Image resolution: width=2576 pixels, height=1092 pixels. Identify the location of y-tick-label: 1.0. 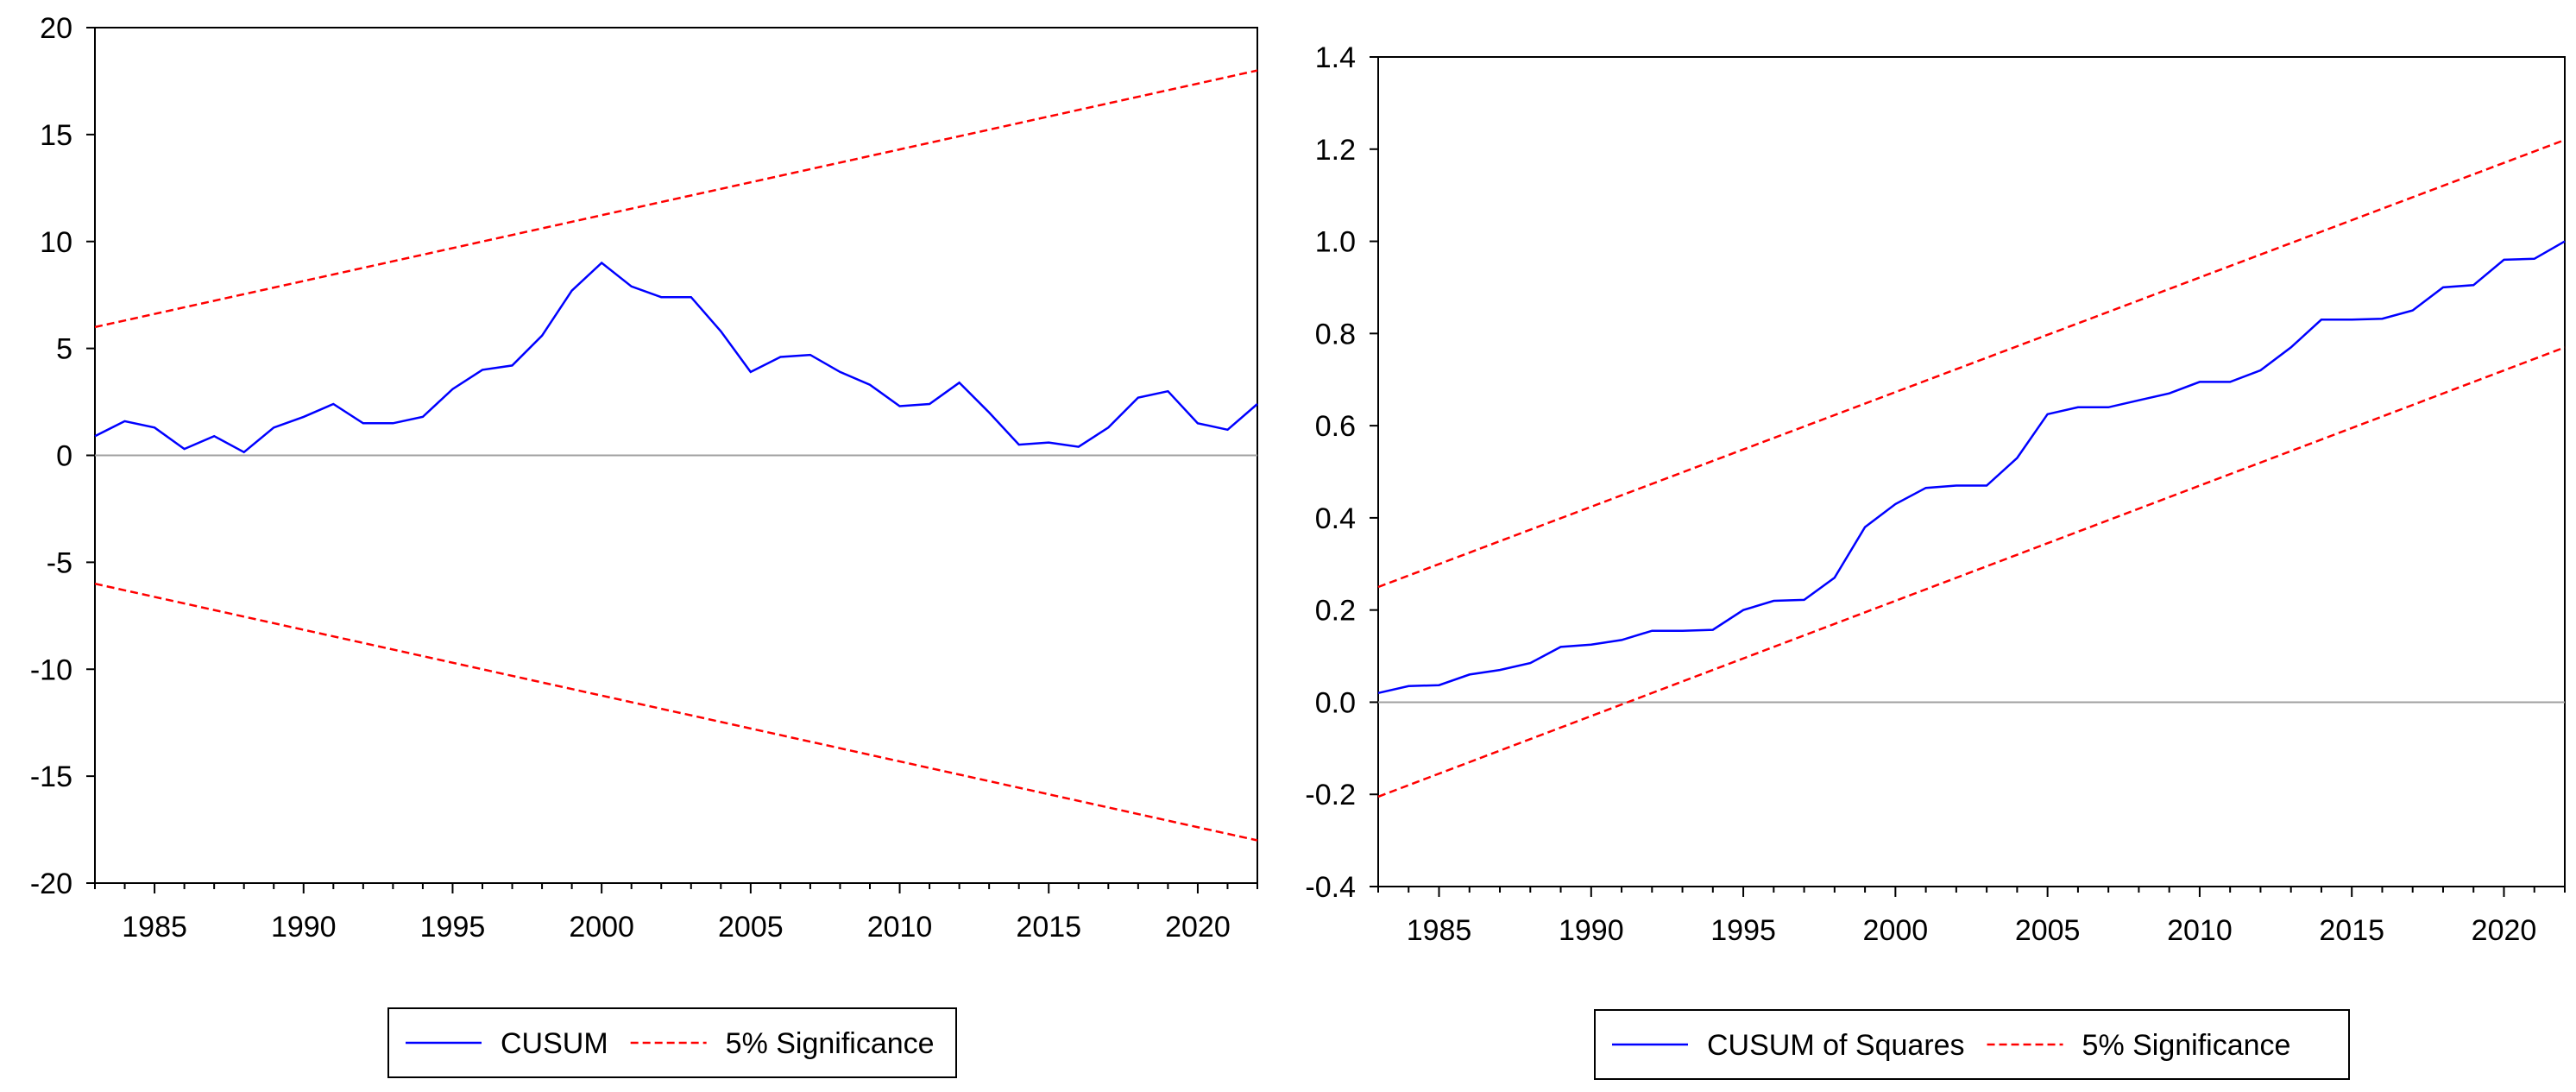
(1335, 242).